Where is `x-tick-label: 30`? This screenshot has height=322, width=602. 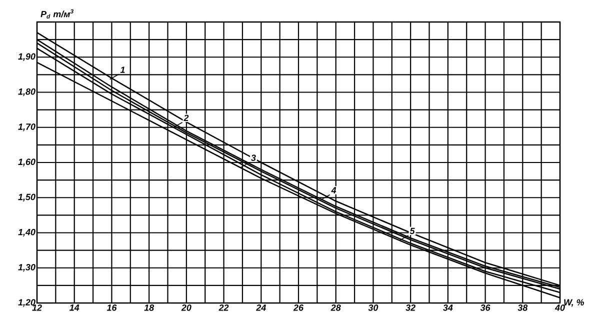 x-tick-label: 30 is located at coordinates (373, 307).